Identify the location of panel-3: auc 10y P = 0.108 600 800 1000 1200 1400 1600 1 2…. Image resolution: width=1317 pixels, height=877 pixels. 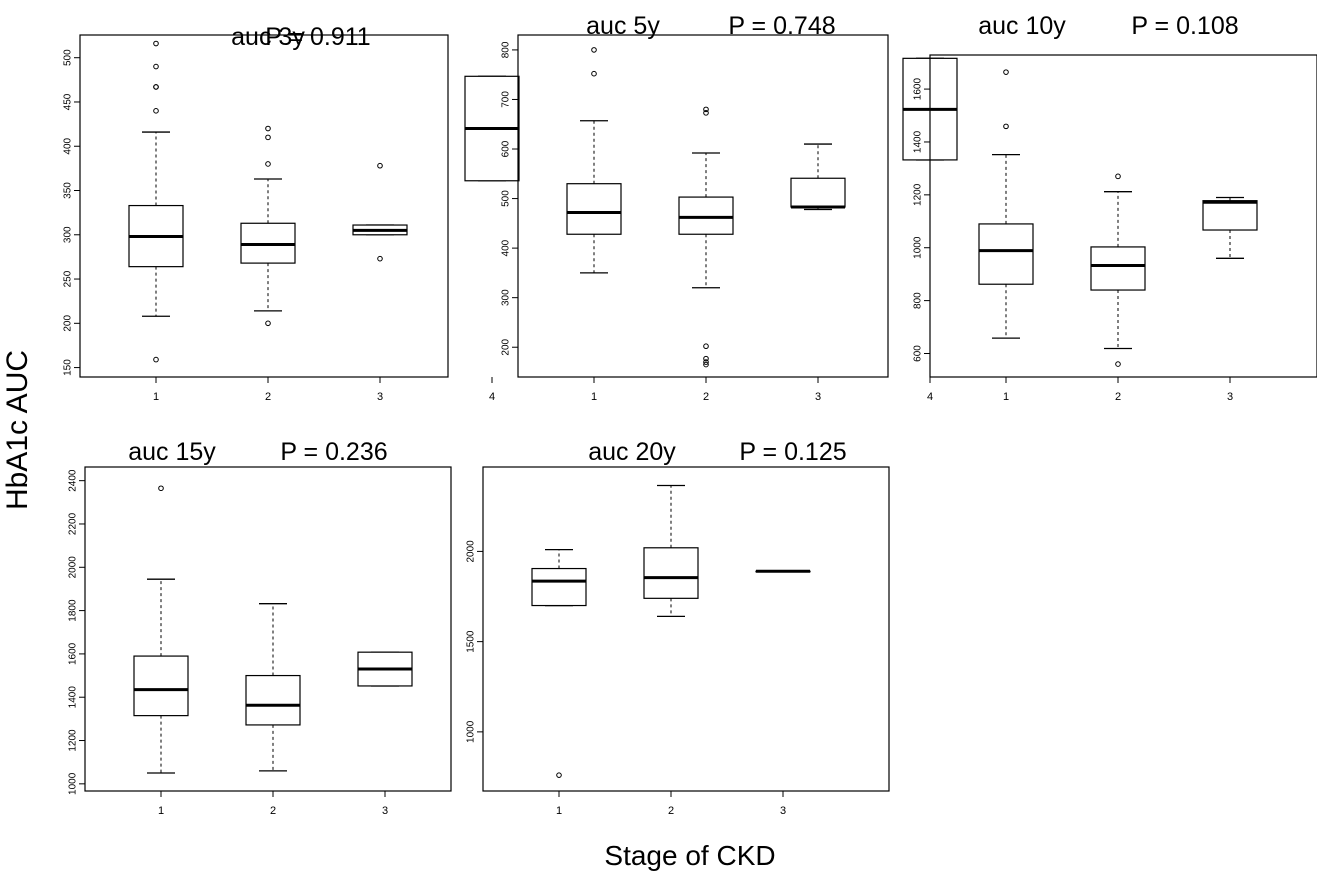
(1115, 207).